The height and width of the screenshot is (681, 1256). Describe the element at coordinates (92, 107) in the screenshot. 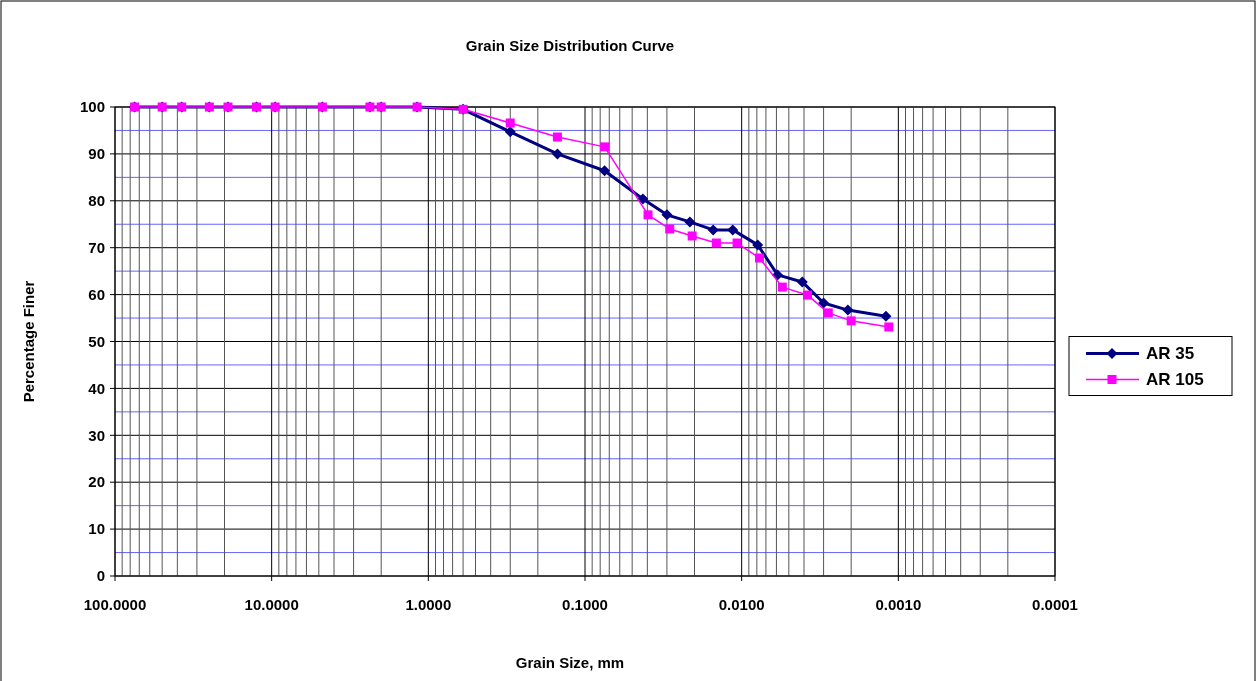

I see `y-tick-label: 100` at that location.